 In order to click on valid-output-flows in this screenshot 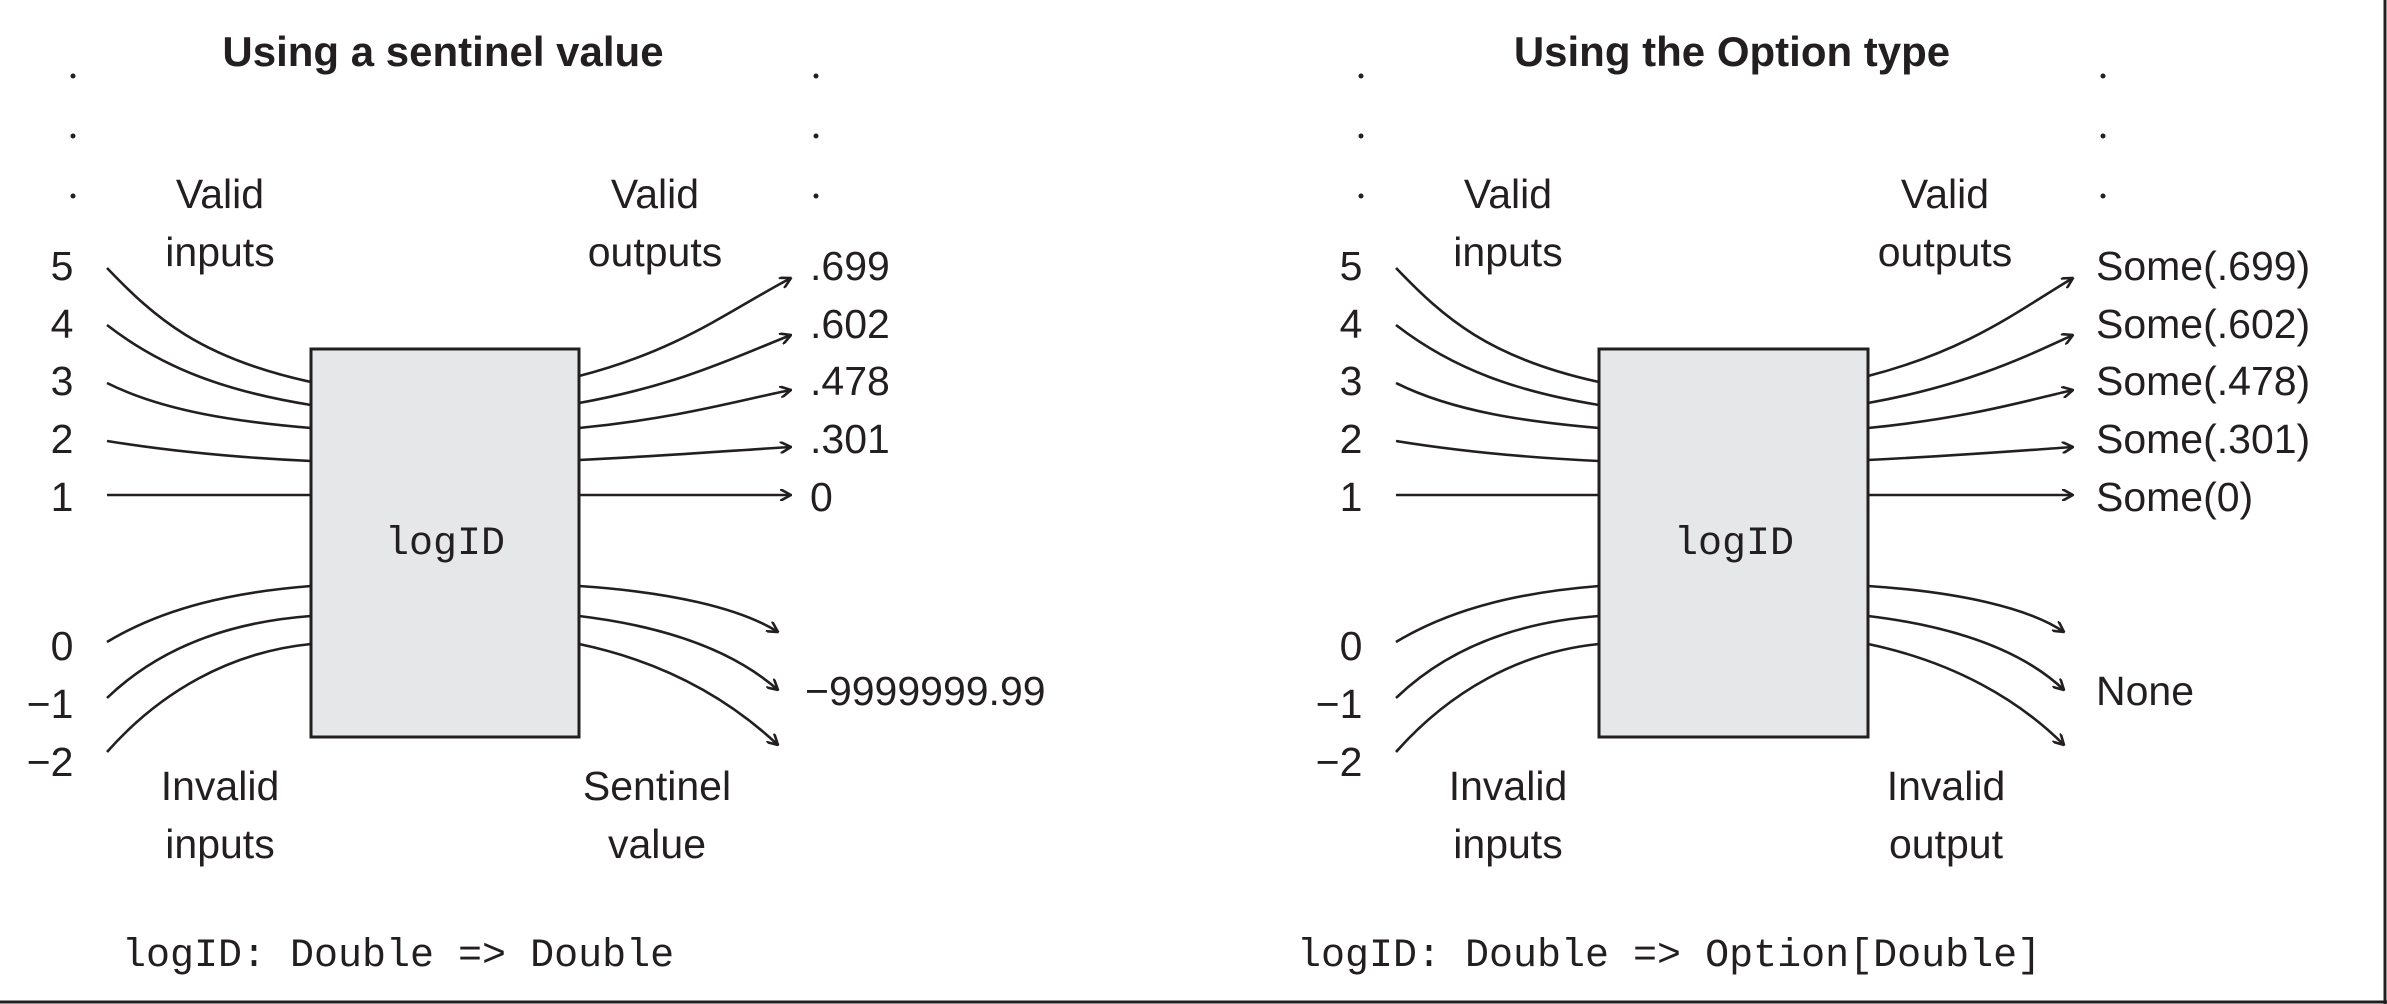, I will do `click(684, 386)`.